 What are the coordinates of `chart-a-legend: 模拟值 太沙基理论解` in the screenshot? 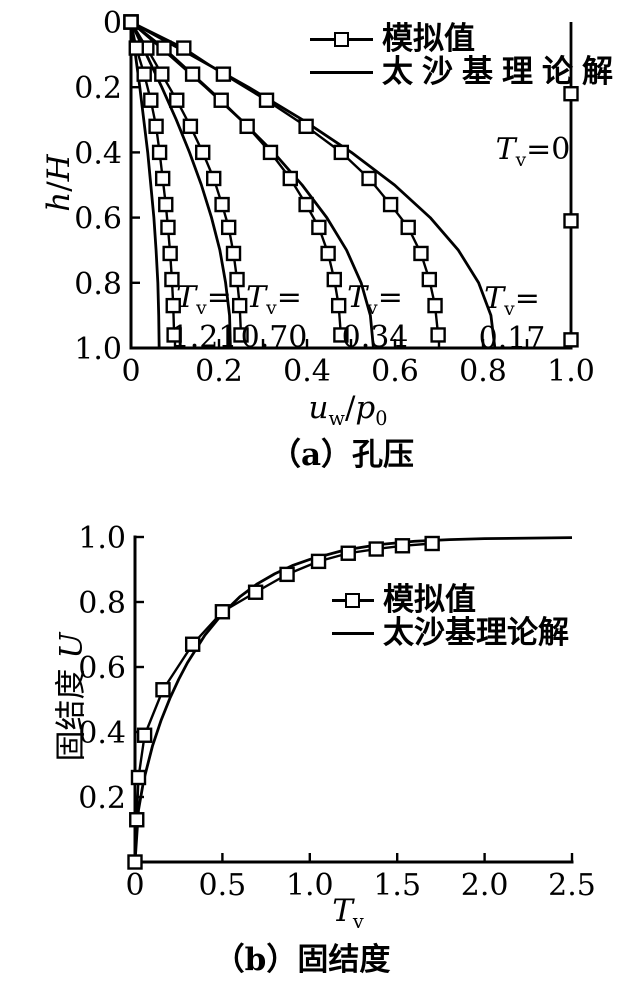 It's located at (466, 56).